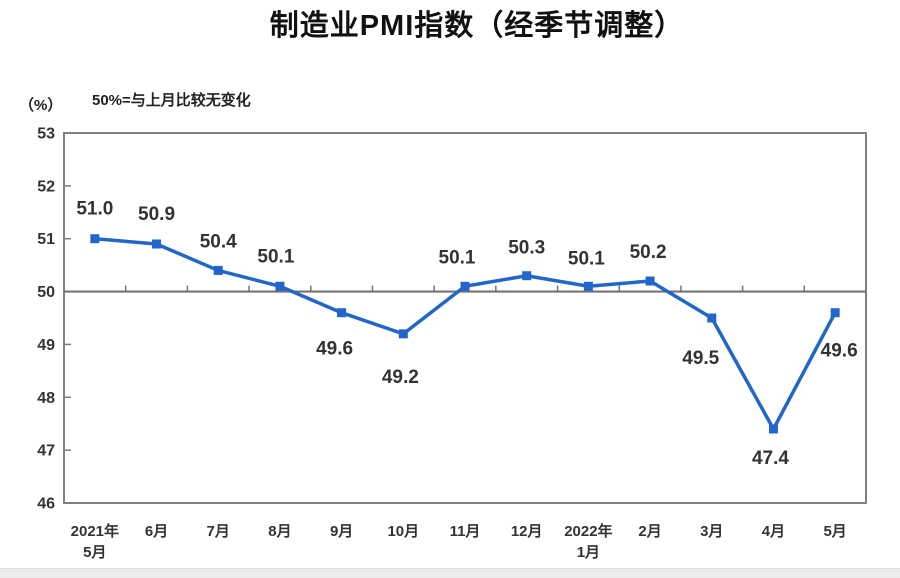 The height and width of the screenshot is (578, 900). What do you see at coordinates (477, 26) in the screenshot?
I see `chart-title: 制造业PMI指数（经季节调整）` at bounding box center [477, 26].